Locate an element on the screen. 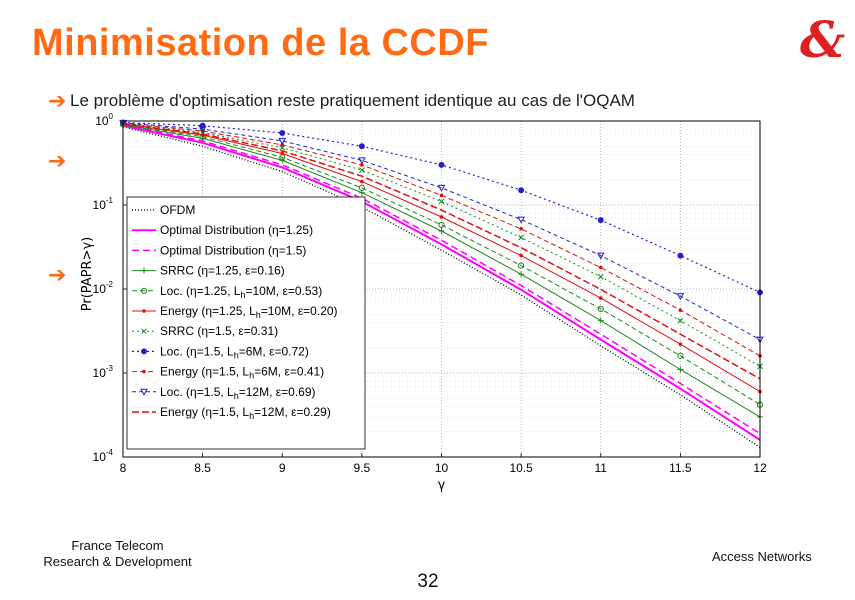 This screenshot has height=600, width=855. y-tick-label: 10⁻⁴ is located at coordinates (103, 456).